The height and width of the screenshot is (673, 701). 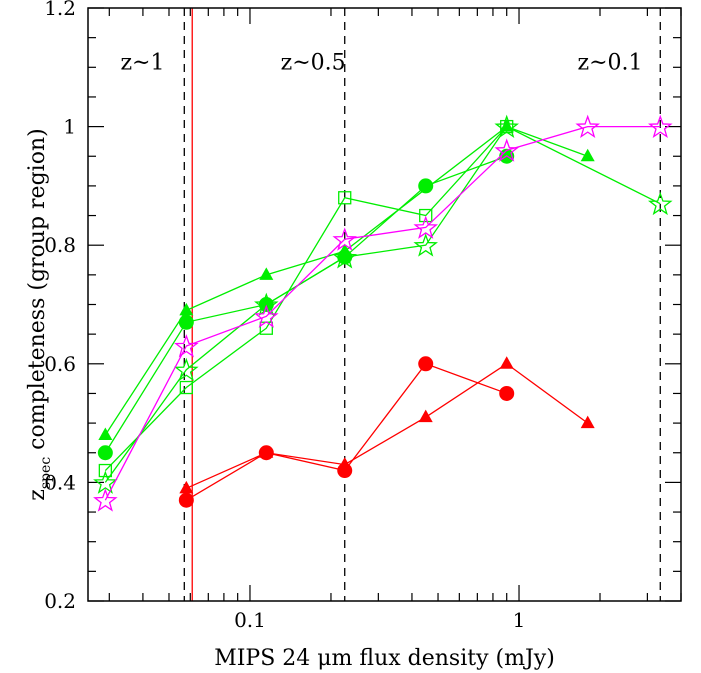 I want to click on y-axis-title: zspec completeness (group region), so click(x=39, y=314).